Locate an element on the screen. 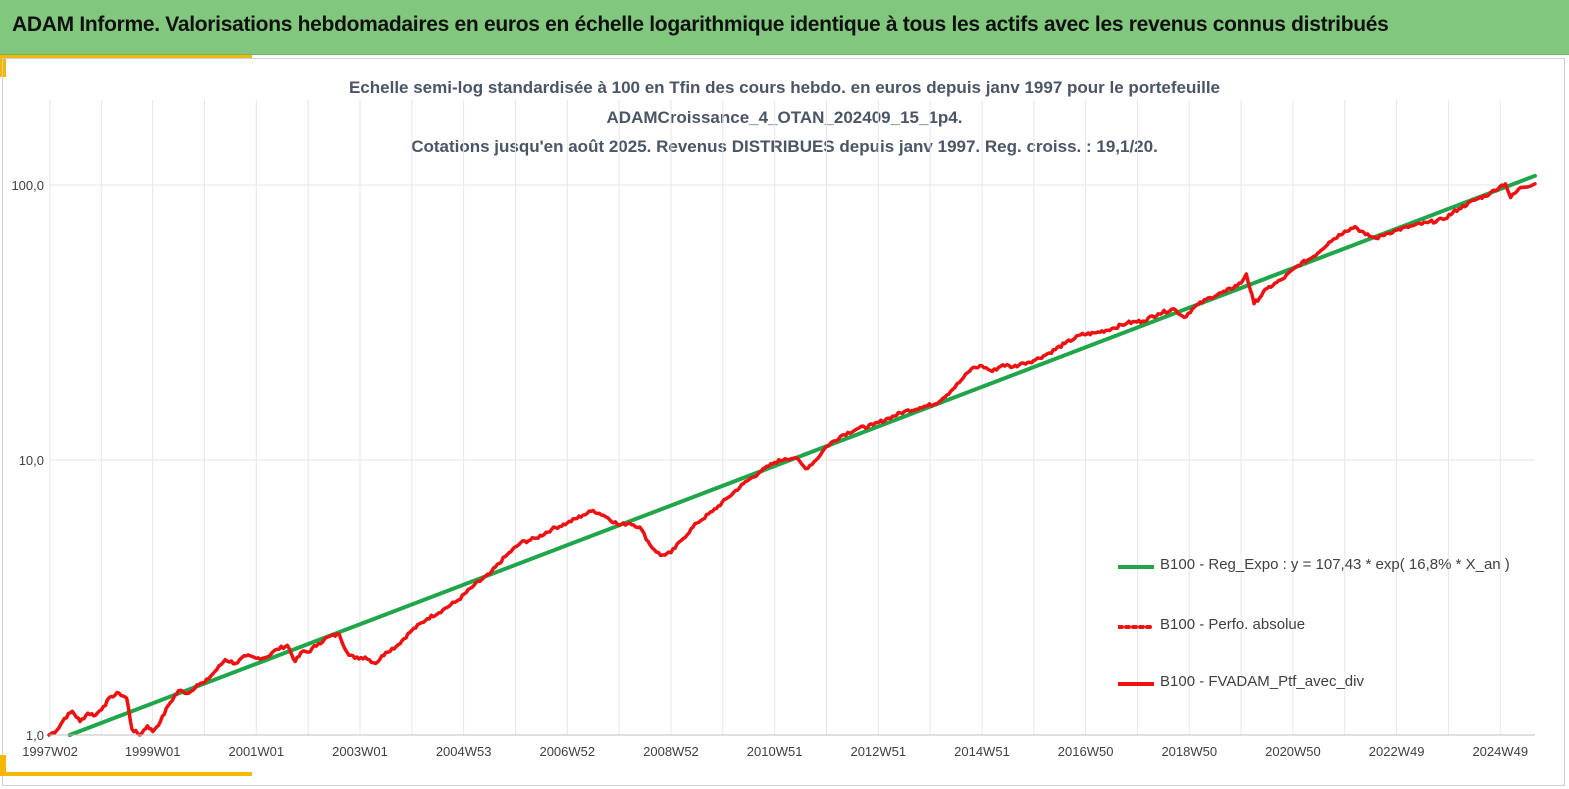 The width and height of the screenshot is (1569, 789). x-tick-label: 2006W52 is located at coordinates (567, 751).